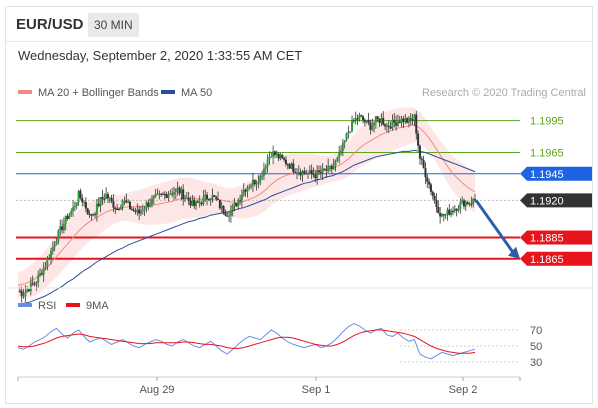 The height and width of the screenshot is (408, 598). Describe the element at coordinates (556, 258) in the screenshot. I see `level-tag-1.1865` at that location.